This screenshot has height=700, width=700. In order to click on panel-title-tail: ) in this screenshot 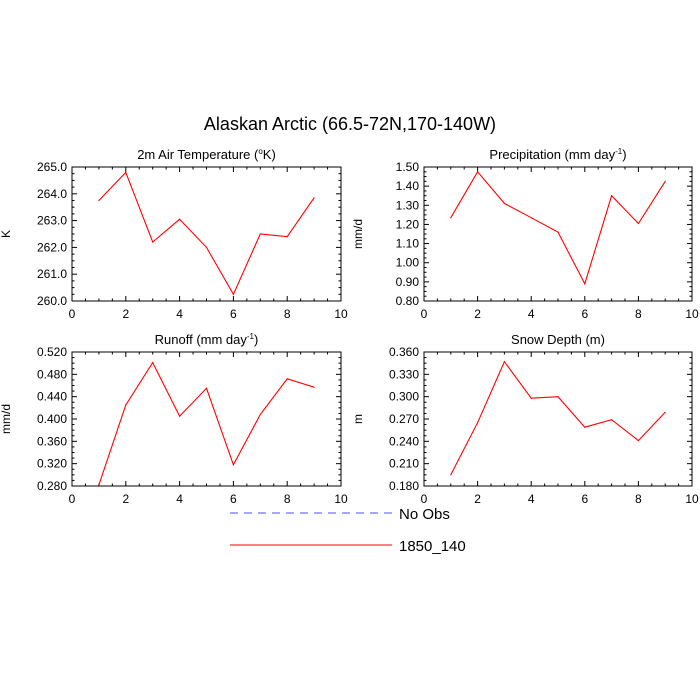, I will do `click(256, 339)`.